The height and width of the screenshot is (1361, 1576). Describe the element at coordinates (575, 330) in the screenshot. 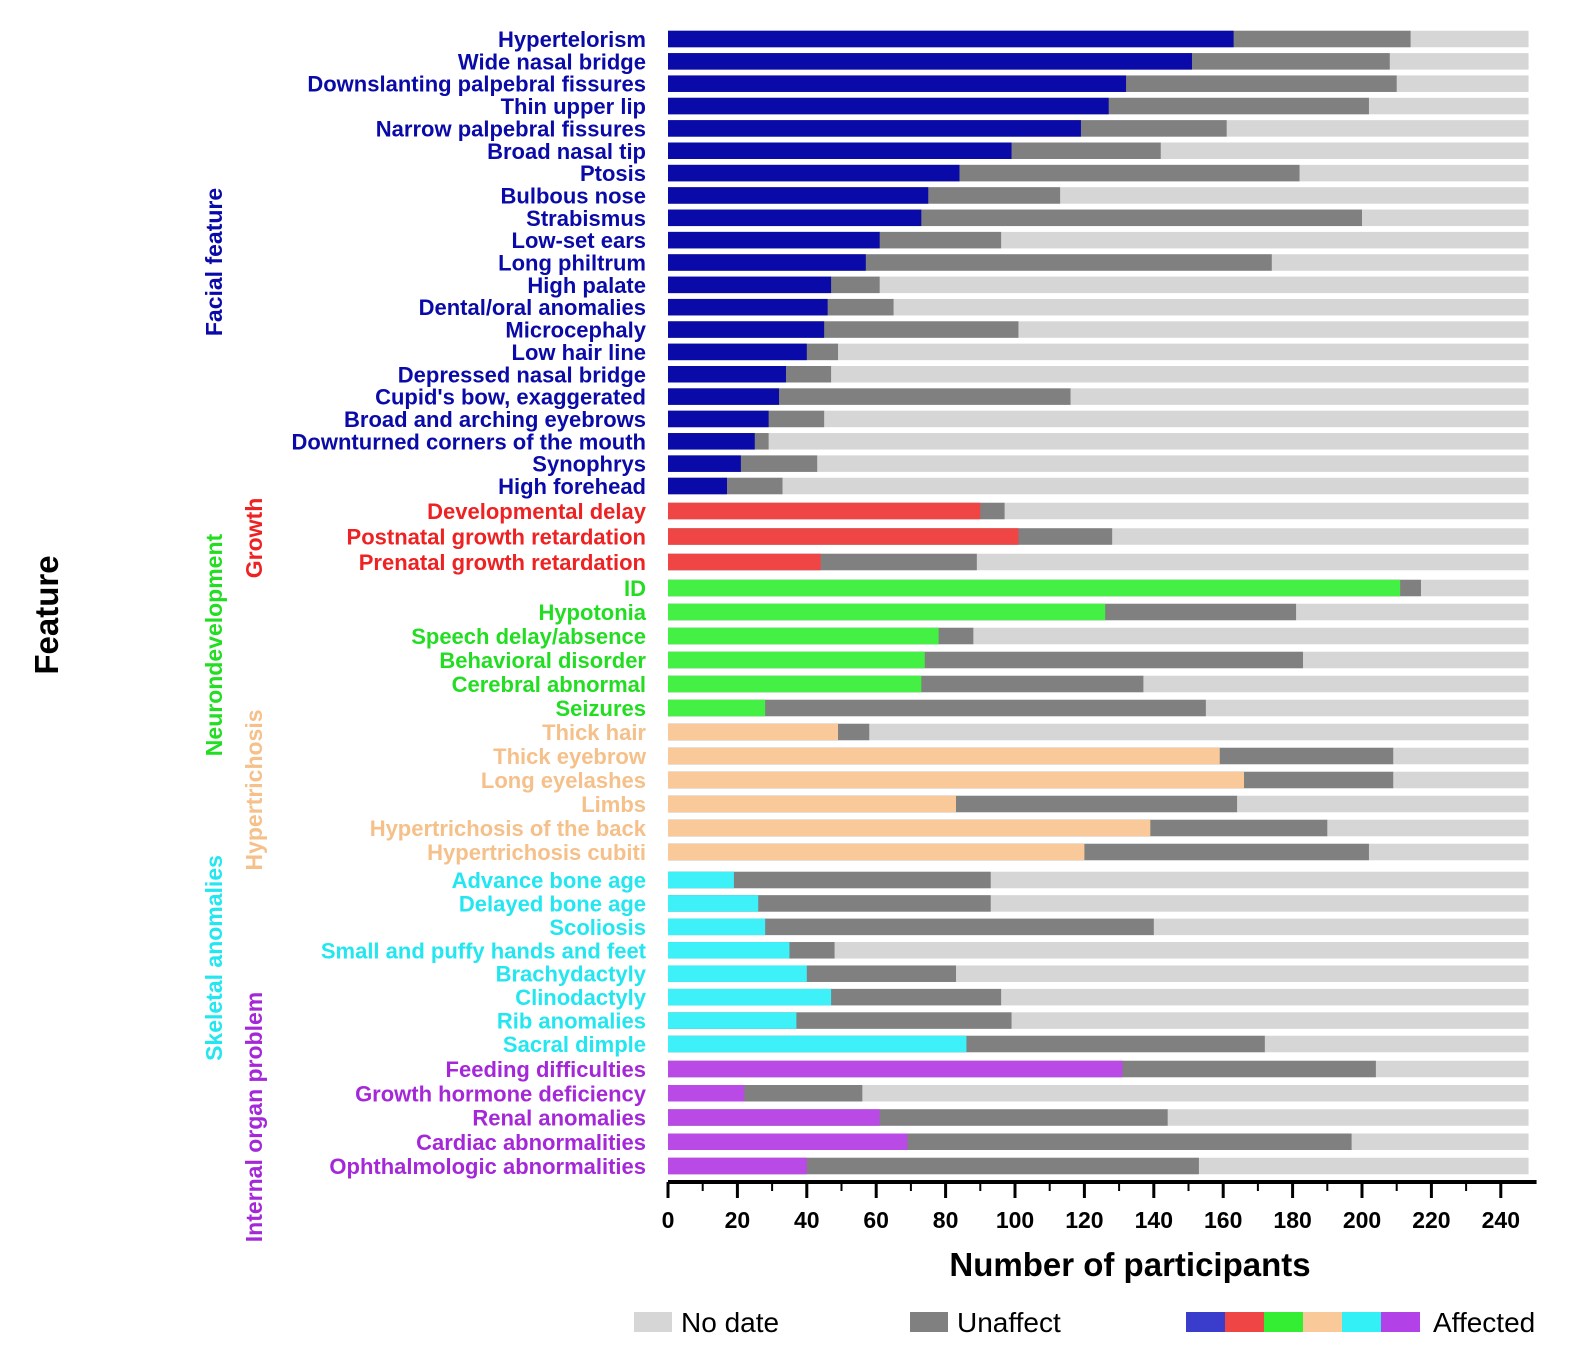

I see `feature-label-microcephaly: Microcephaly` at that location.